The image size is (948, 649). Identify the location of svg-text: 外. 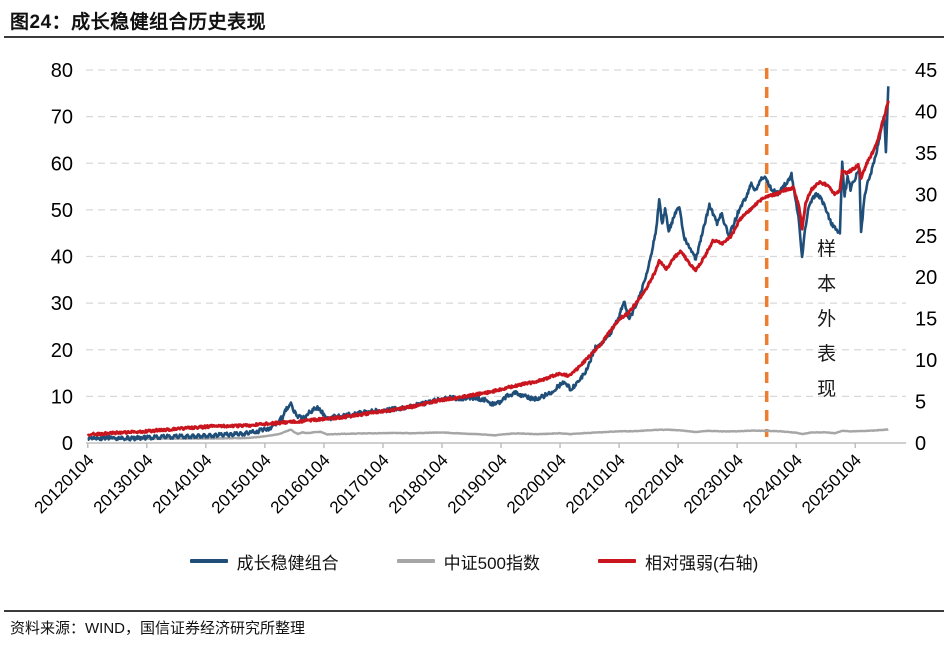
(826, 319).